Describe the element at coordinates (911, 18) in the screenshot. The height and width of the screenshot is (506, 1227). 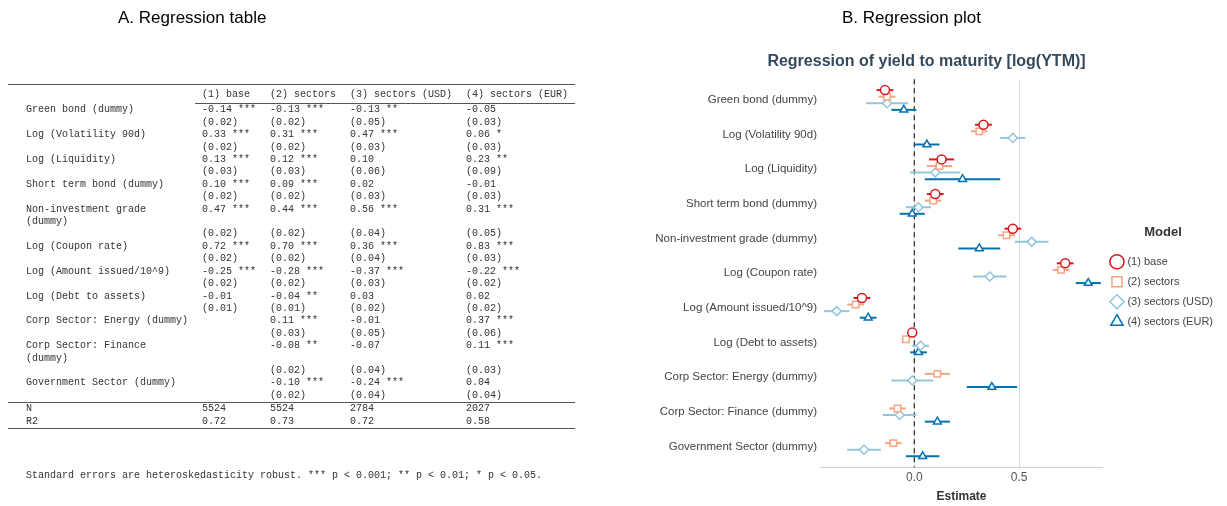
I see `text: B. Regression plot` at that location.